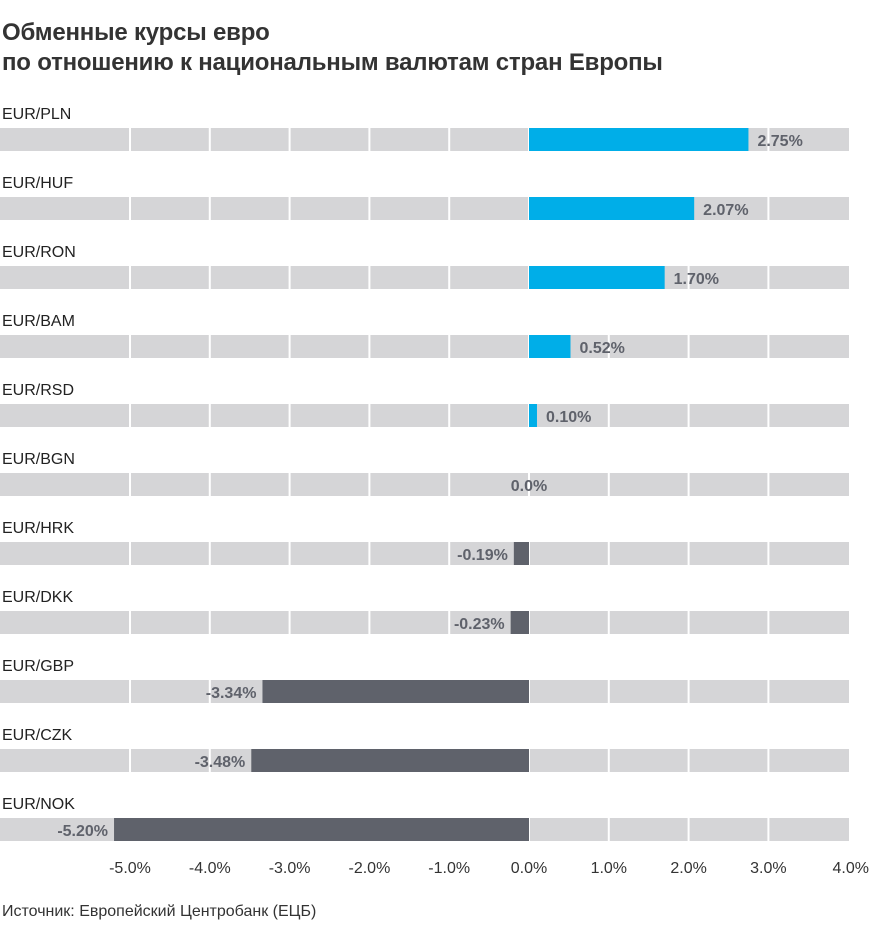 This screenshot has width=870, height=934. Describe the element at coordinates (568, 417) in the screenshot. I see `data-label: 0.10%` at that location.